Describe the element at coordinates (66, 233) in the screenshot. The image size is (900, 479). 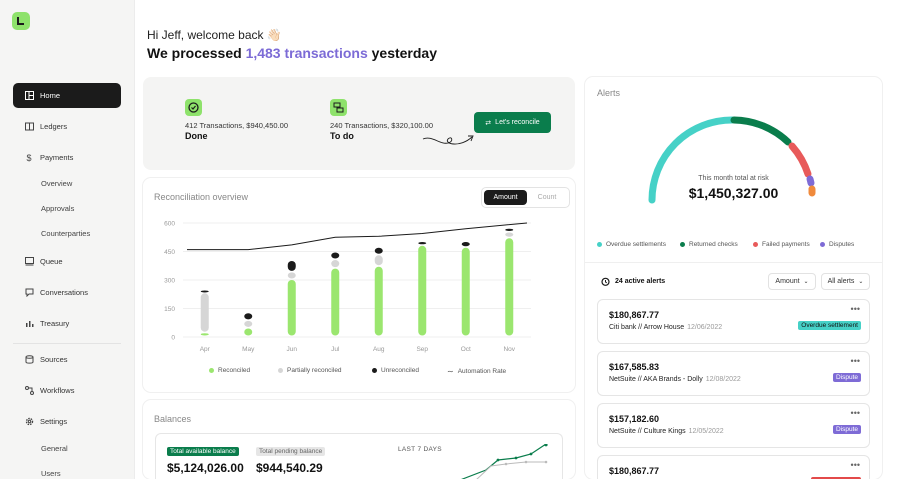
I see `sidebar-subitem-counterparties: Counterparties` at that location.